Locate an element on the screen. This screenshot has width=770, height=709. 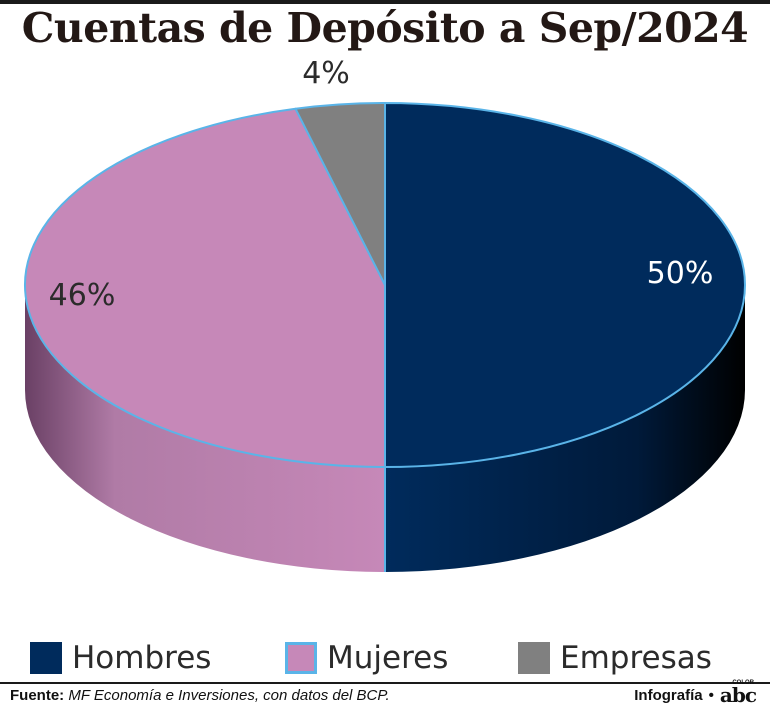
legend-label-empresas: Empresas is located at coordinates (636, 658).